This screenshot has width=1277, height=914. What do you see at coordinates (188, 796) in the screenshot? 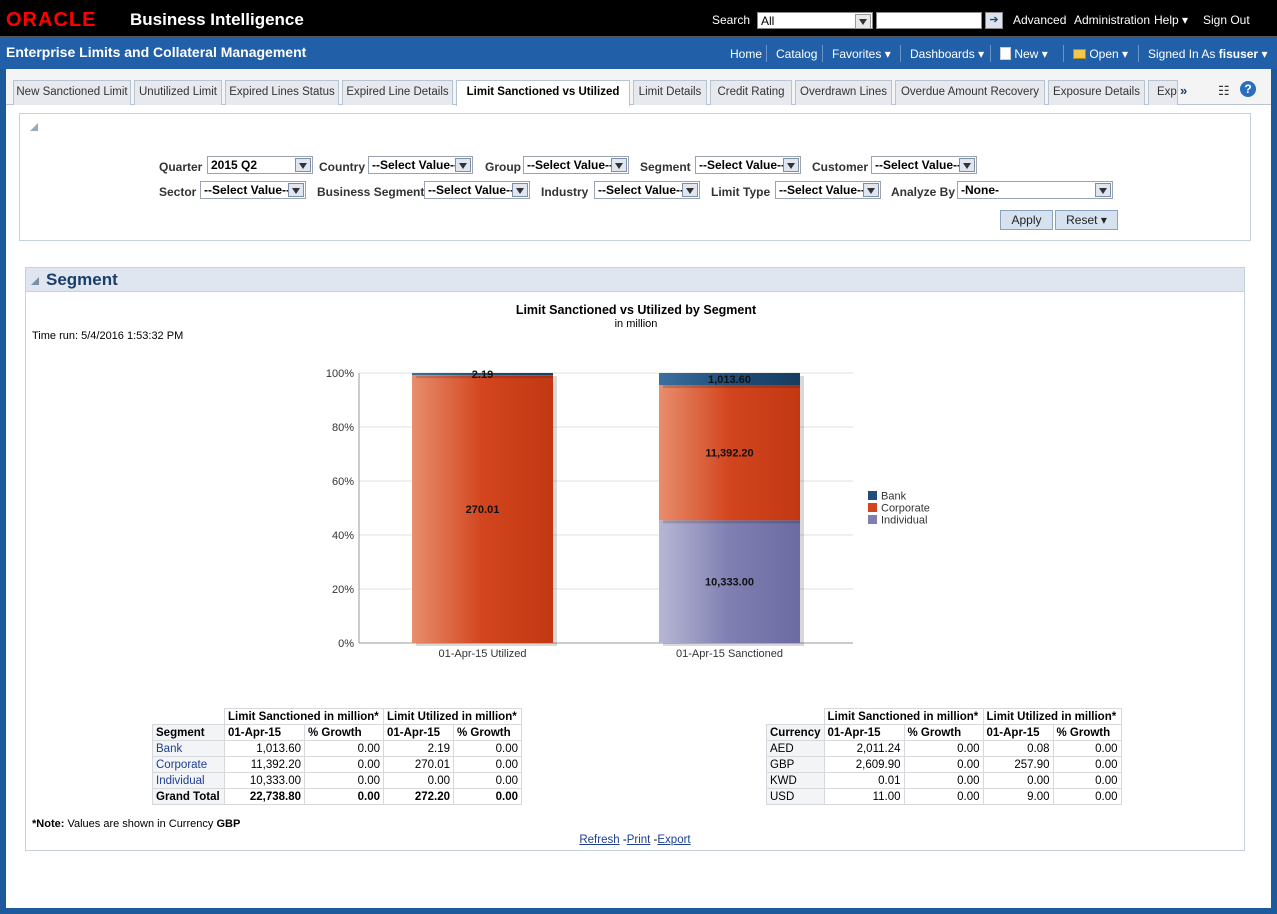
I see `grand-total-label: Grand Total` at bounding box center [188, 796].